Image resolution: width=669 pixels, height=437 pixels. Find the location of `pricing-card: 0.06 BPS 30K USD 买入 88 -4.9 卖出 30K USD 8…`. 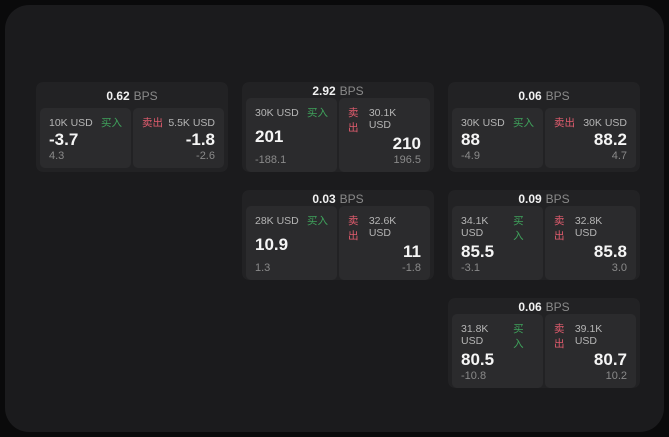

pricing-card: 0.06 BPS 30K USD 买入 88 -4.9 卖出 30K USD 8… is located at coordinates (544, 127).